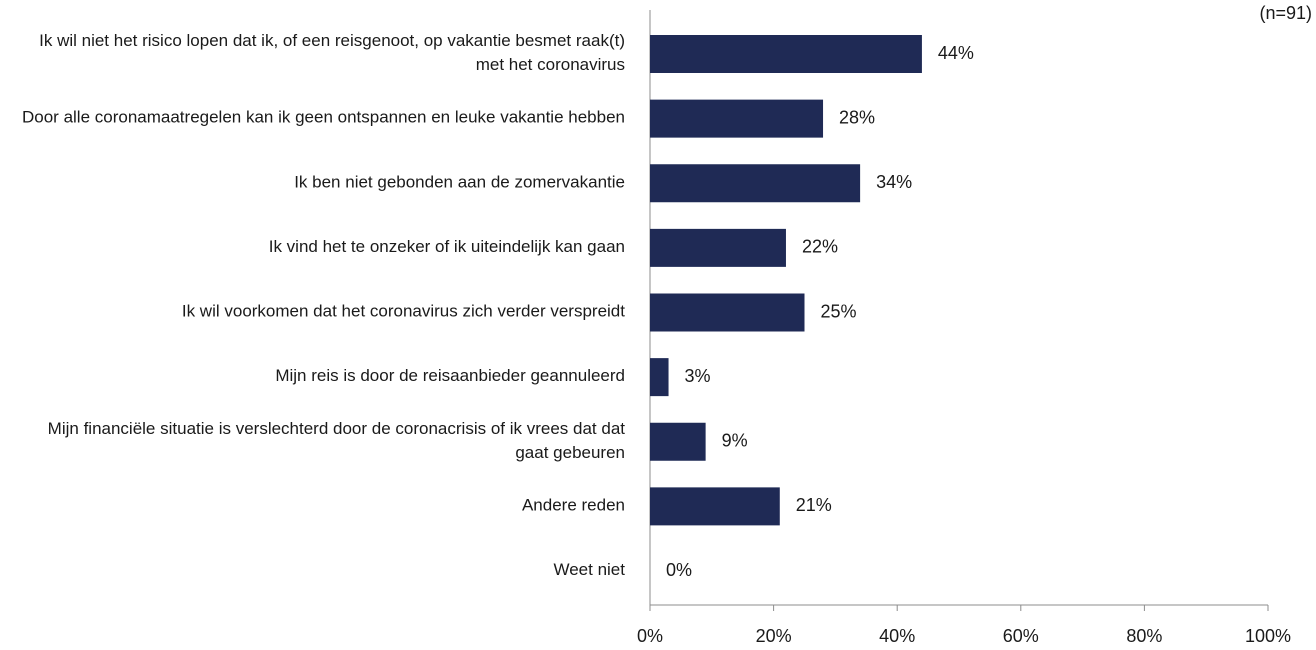  What do you see at coordinates (1144, 636) in the screenshot?
I see `x-tick-label: 80%` at bounding box center [1144, 636].